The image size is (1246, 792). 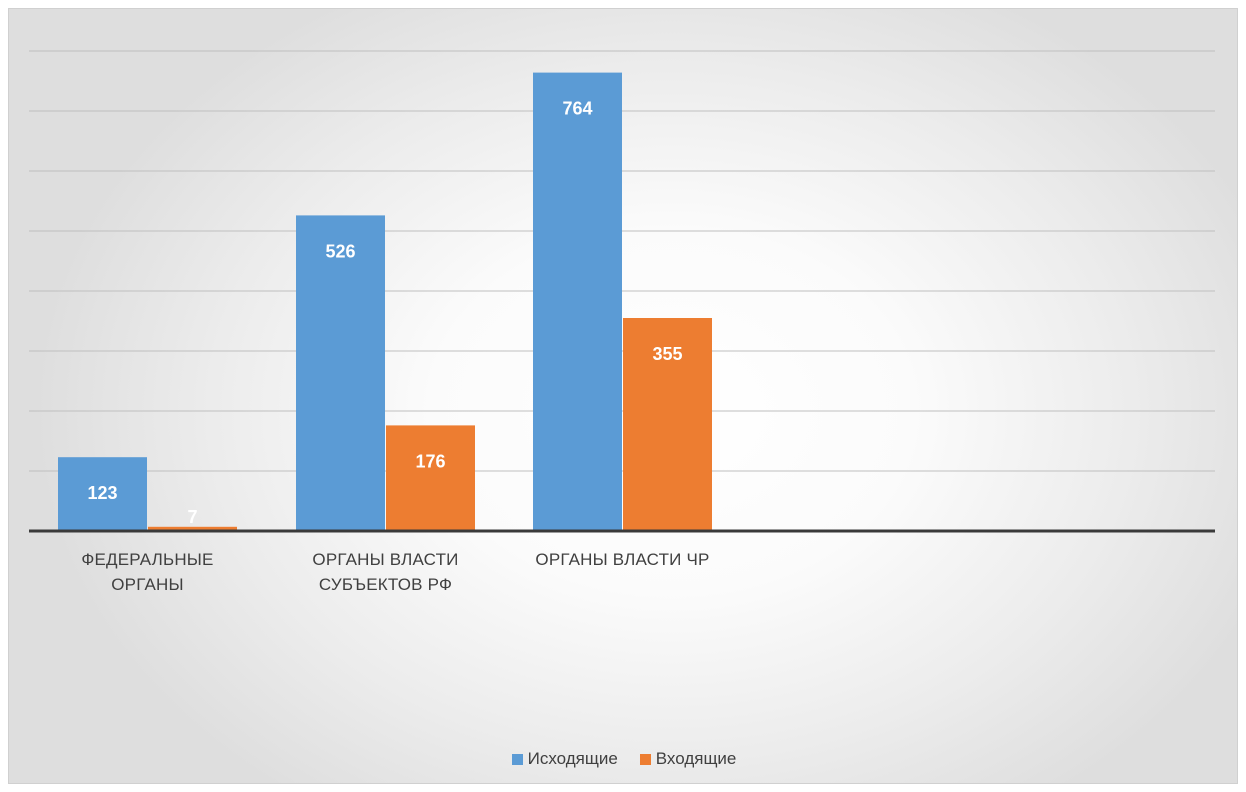 I want to click on legend-item-incoming: Входящие, so click(x=688, y=759).